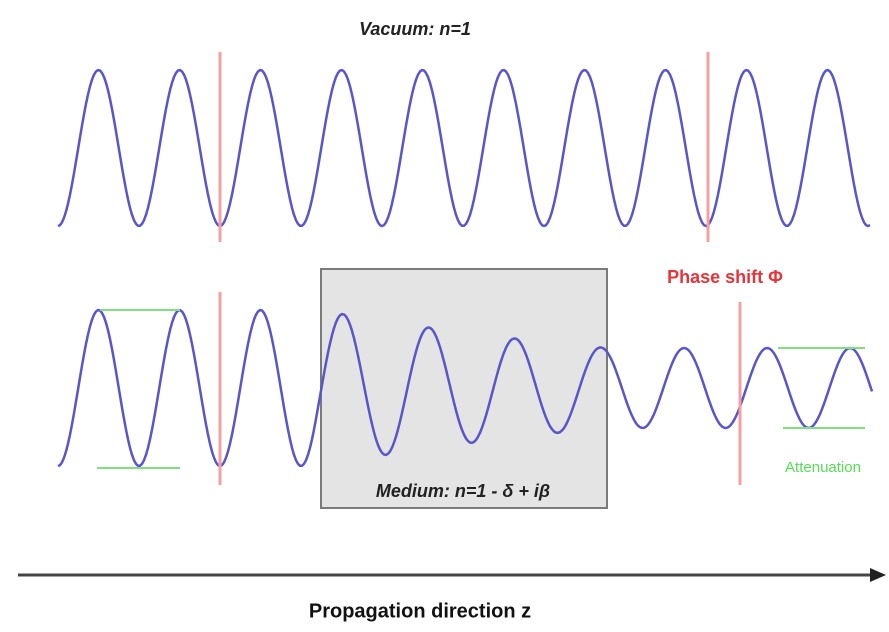  What do you see at coordinates (463, 491) in the screenshot?
I see `medium-label: Medium: n=1 - δ + iβ` at bounding box center [463, 491].